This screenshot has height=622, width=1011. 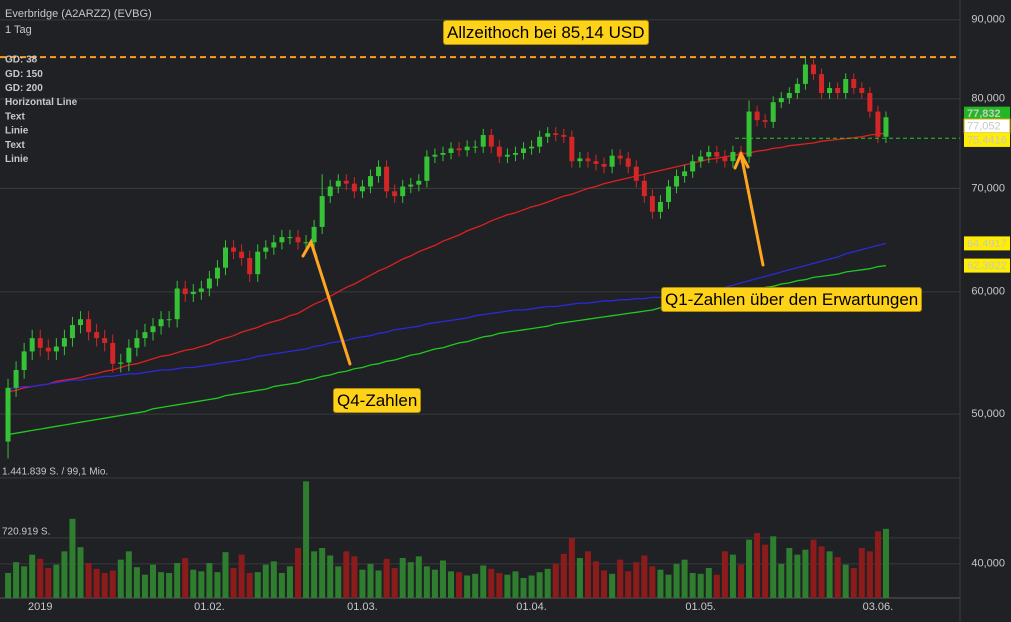 What do you see at coordinates (984, 114) in the screenshot?
I see `price-label: 77,832` at bounding box center [984, 114].